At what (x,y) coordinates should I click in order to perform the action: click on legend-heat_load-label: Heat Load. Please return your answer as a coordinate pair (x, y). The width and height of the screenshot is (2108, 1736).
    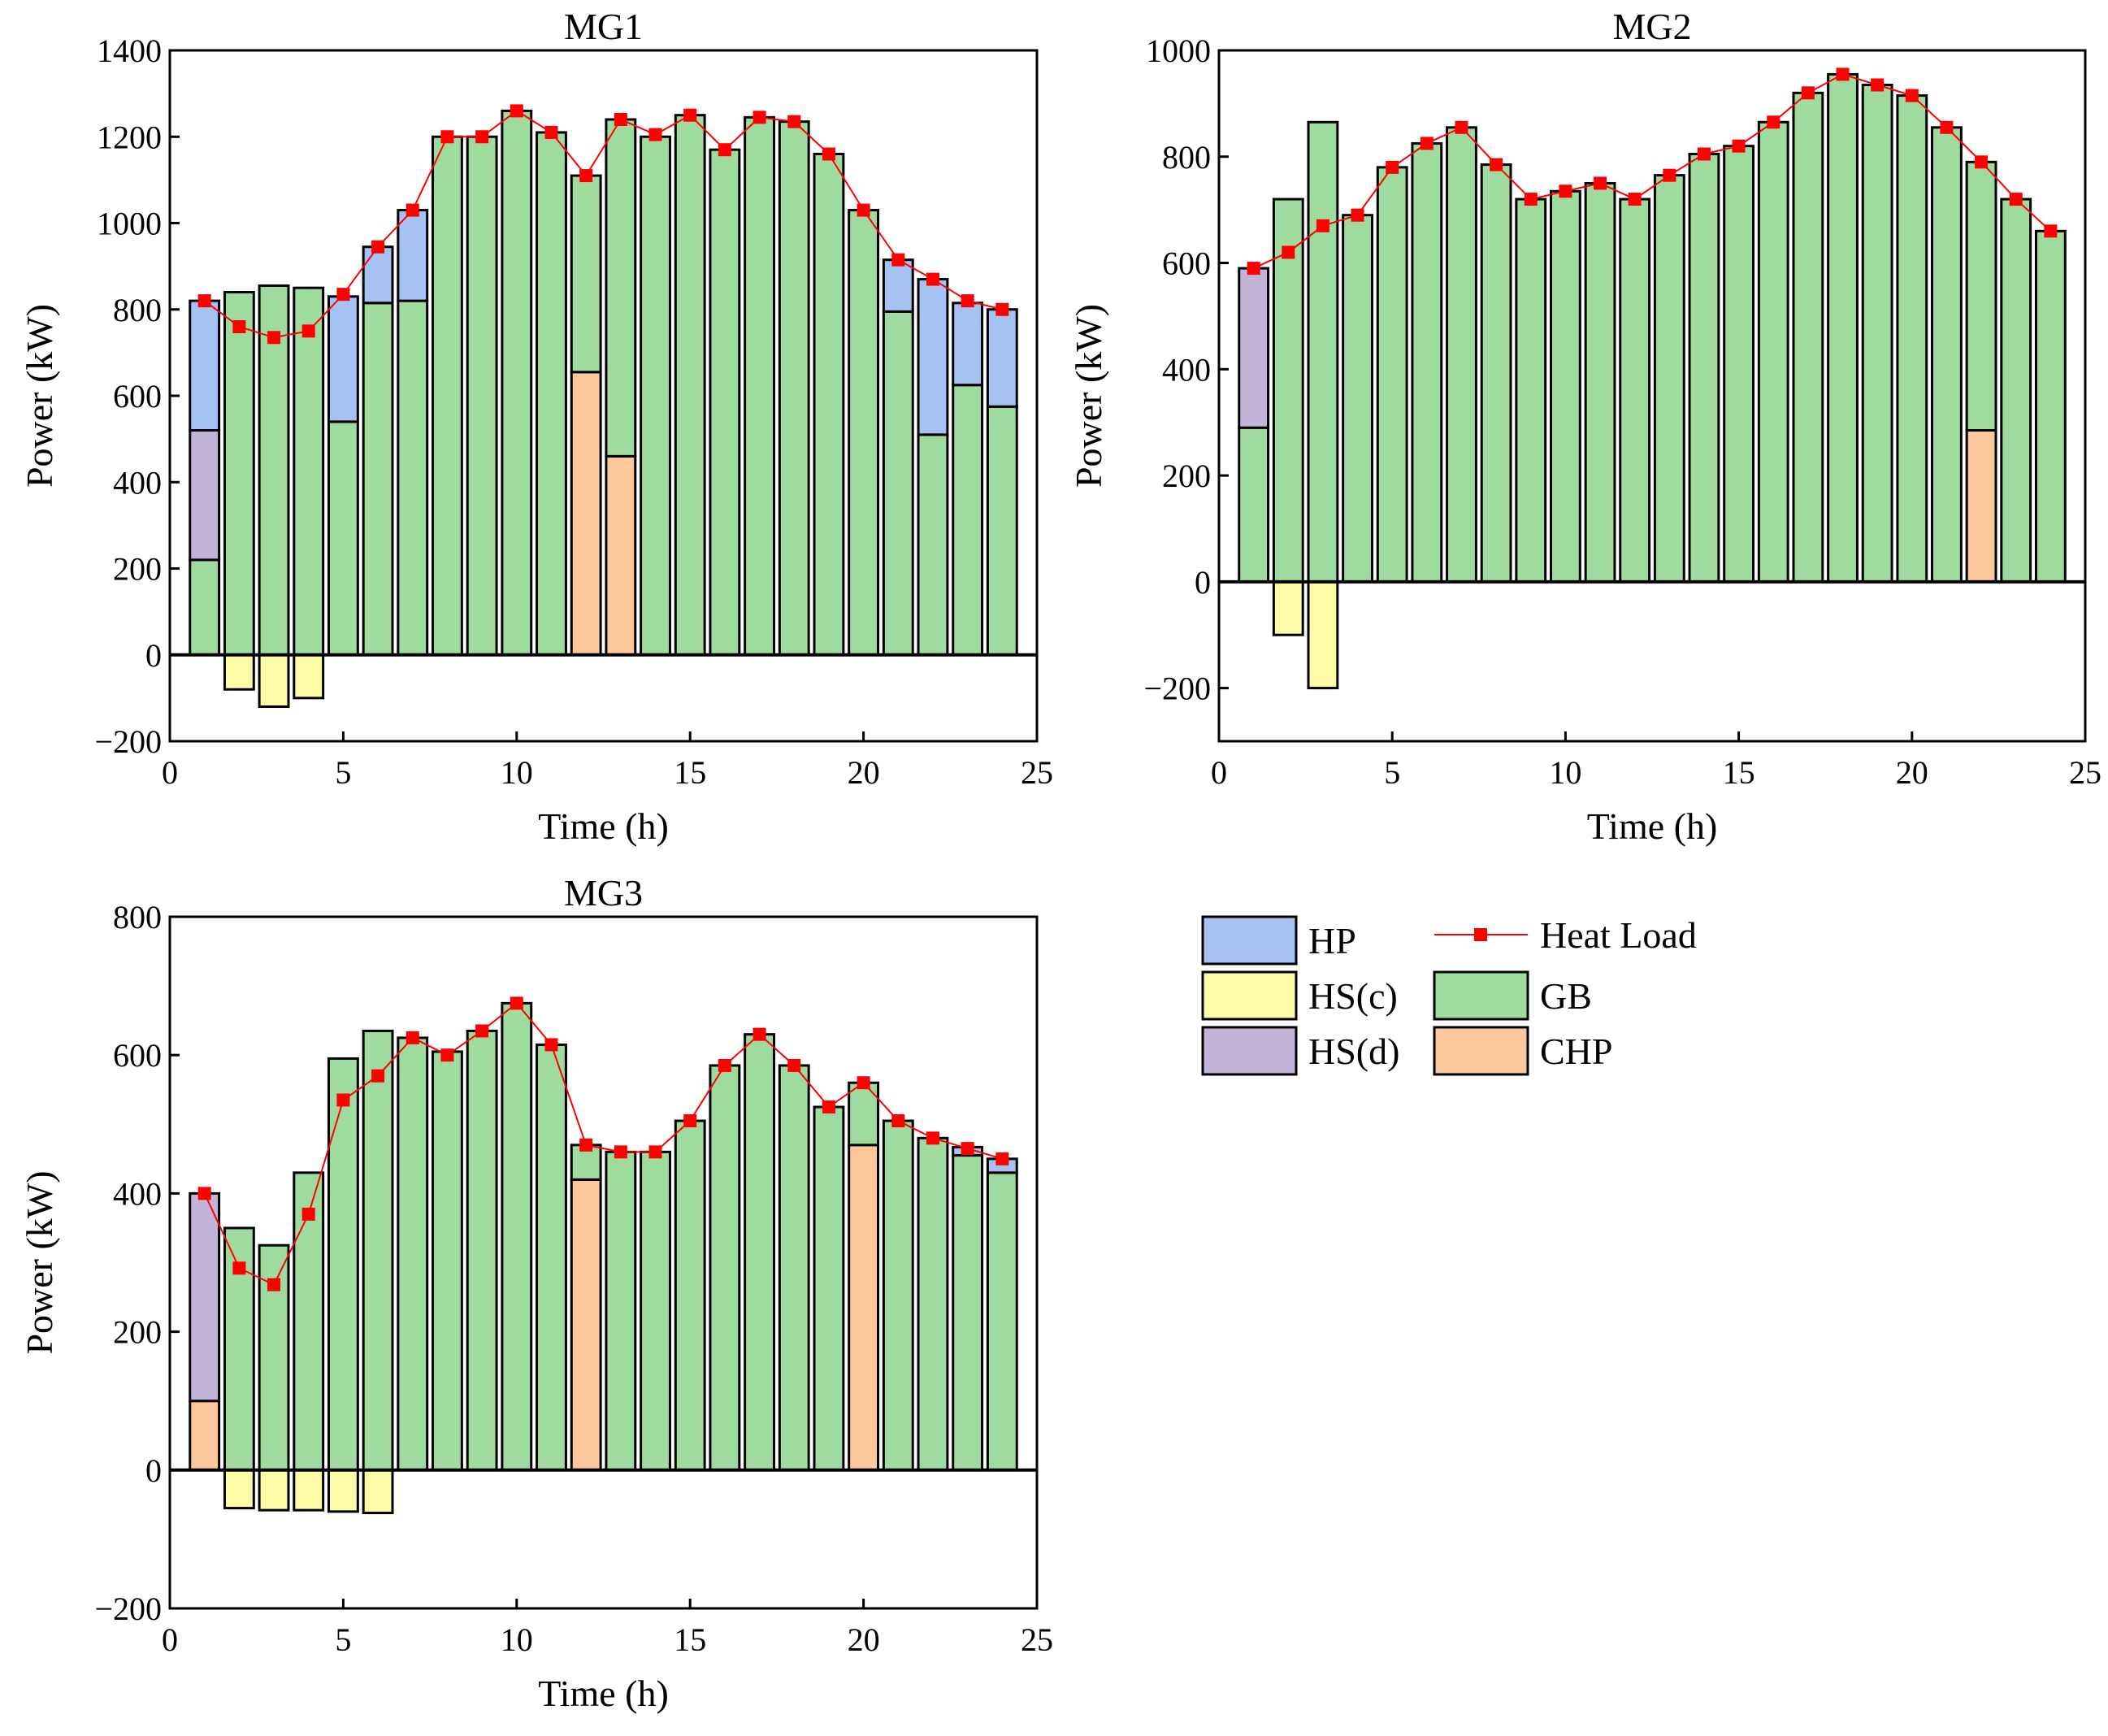
    Looking at the image, I should click on (1618, 935).